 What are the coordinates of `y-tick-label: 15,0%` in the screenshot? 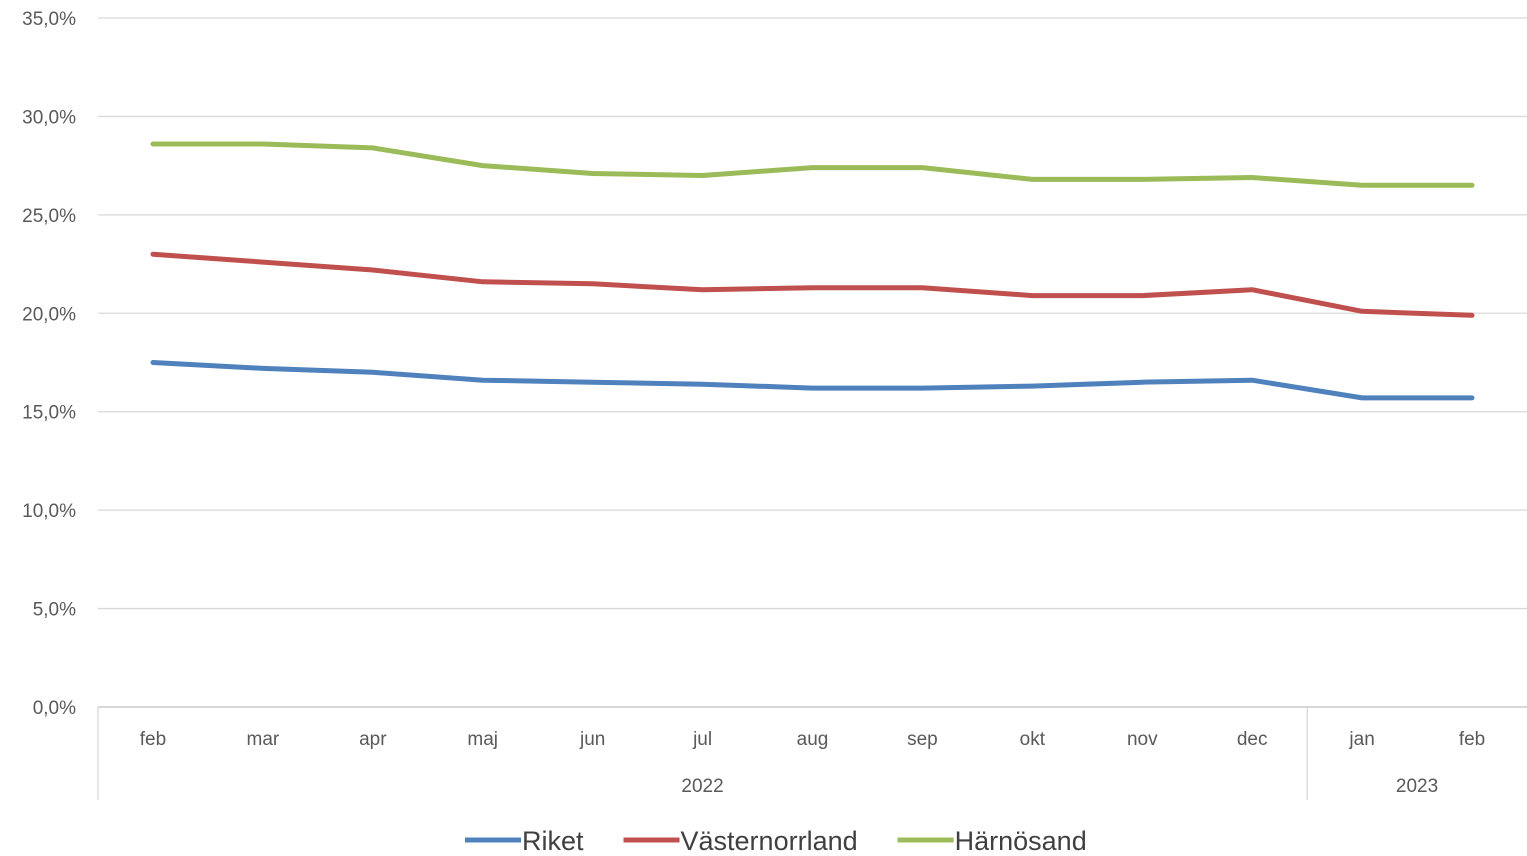 It's located at (49, 413).